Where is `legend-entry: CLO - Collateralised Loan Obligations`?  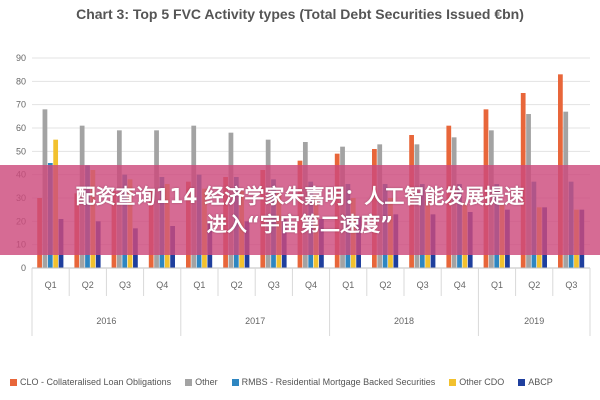 legend-entry: CLO - Collateralised Loan Obligations is located at coordinates (90, 382).